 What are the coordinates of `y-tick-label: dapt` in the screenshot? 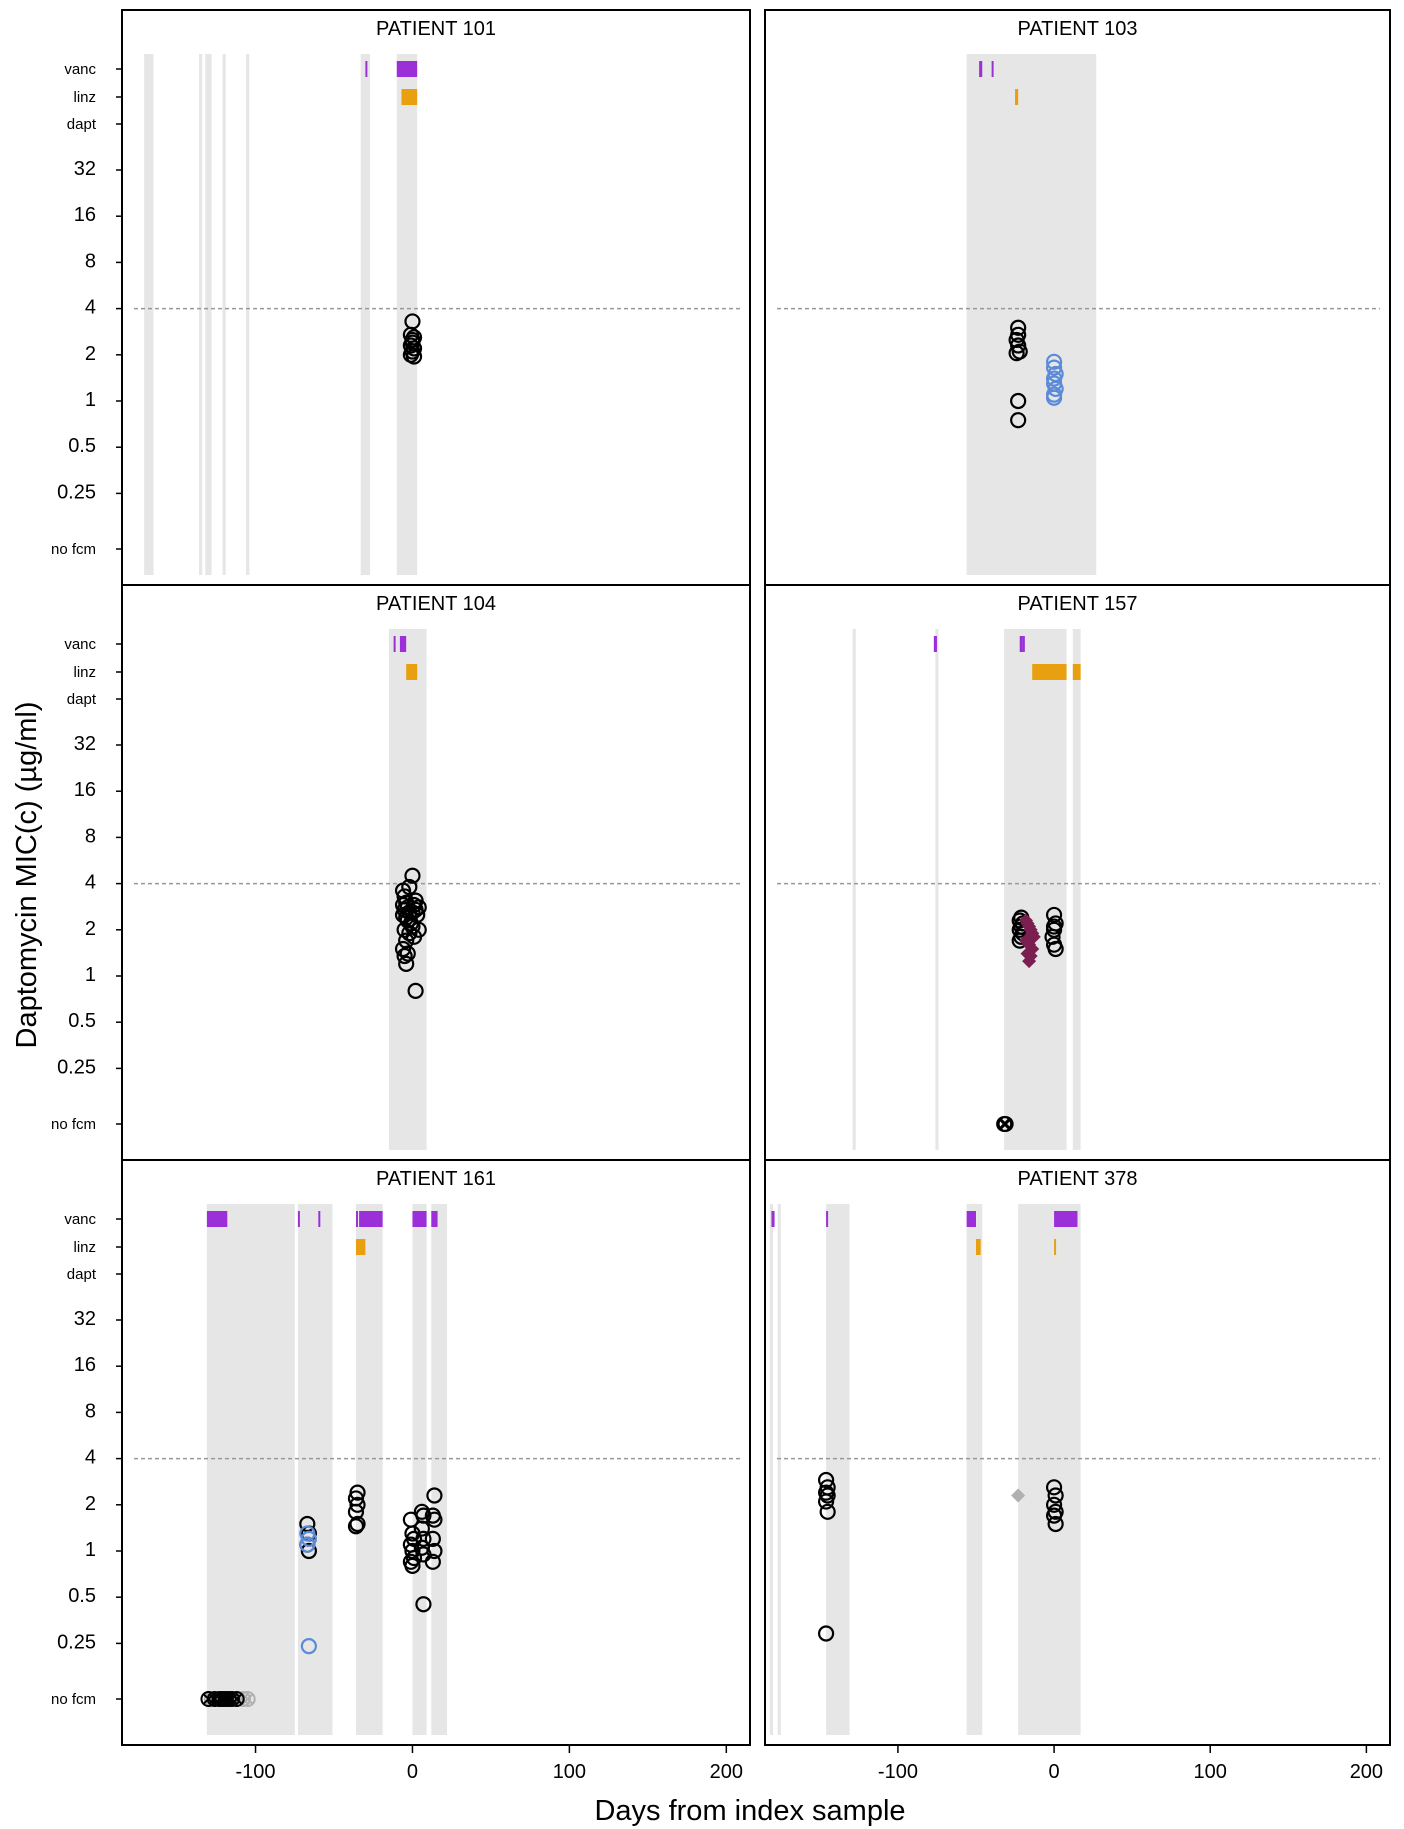 It's located at (82, 124).